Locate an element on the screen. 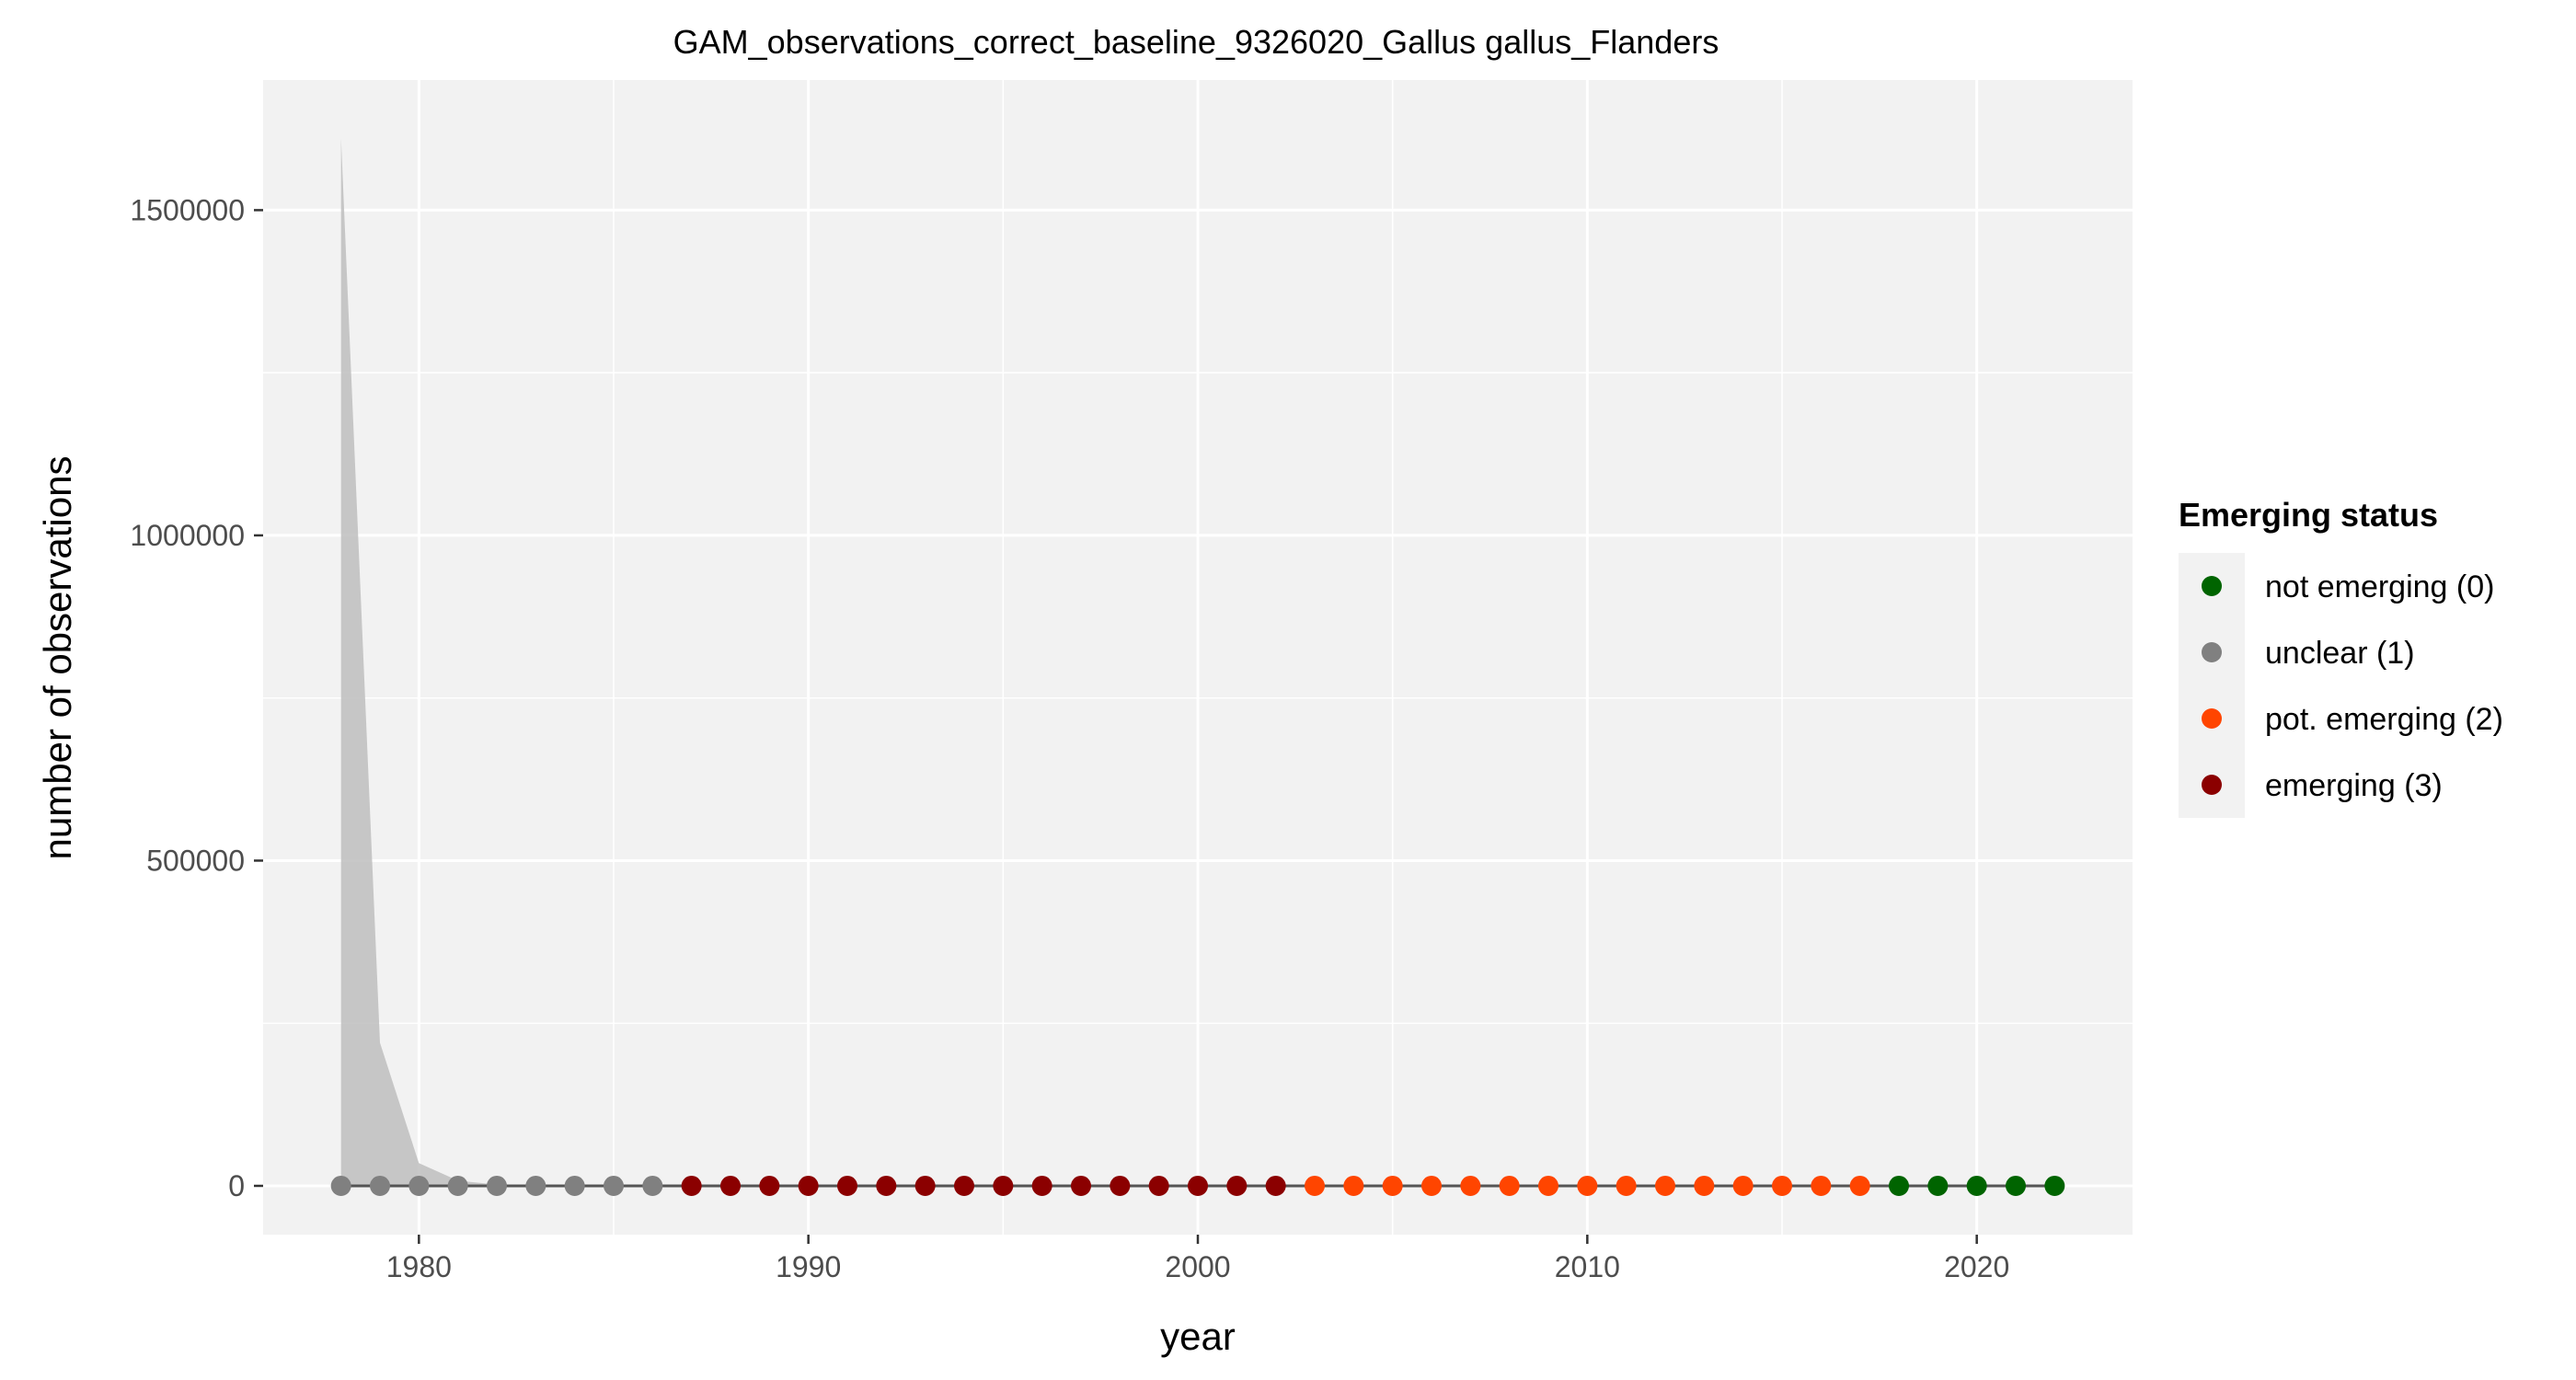 The height and width of the screenshot is (1380, 2576). data-point-1996 is located at coordinates (1041, 1185).